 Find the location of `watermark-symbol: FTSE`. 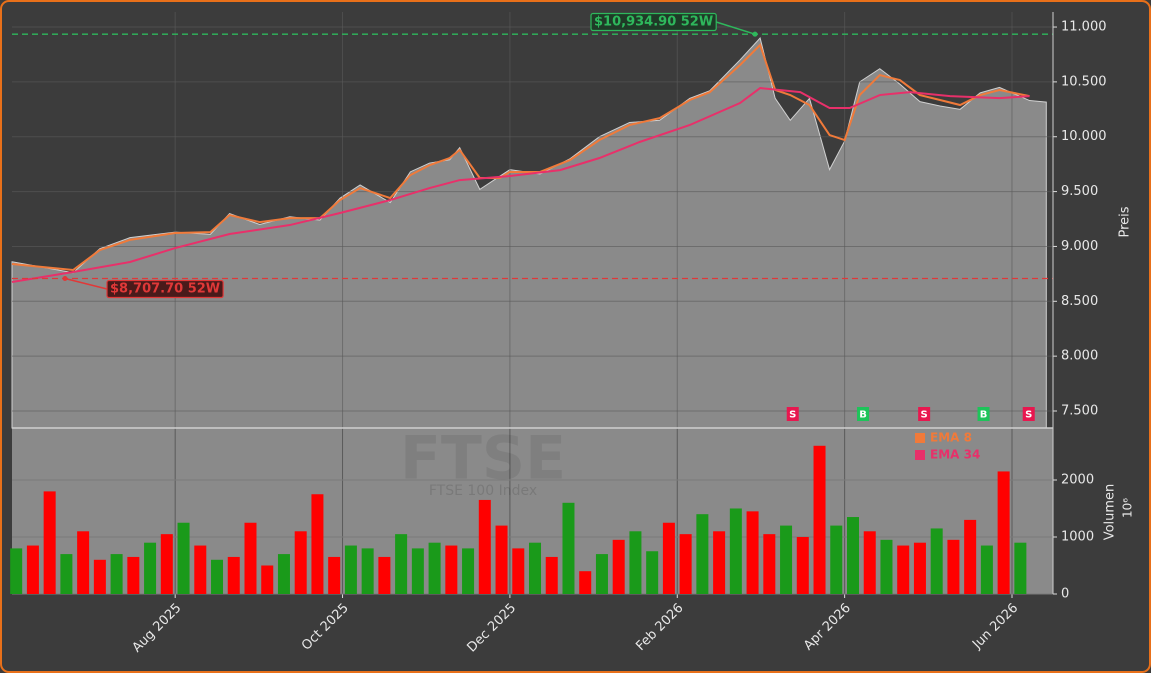

watermark-symbol: FTSE is located at coordinates (483, 459).